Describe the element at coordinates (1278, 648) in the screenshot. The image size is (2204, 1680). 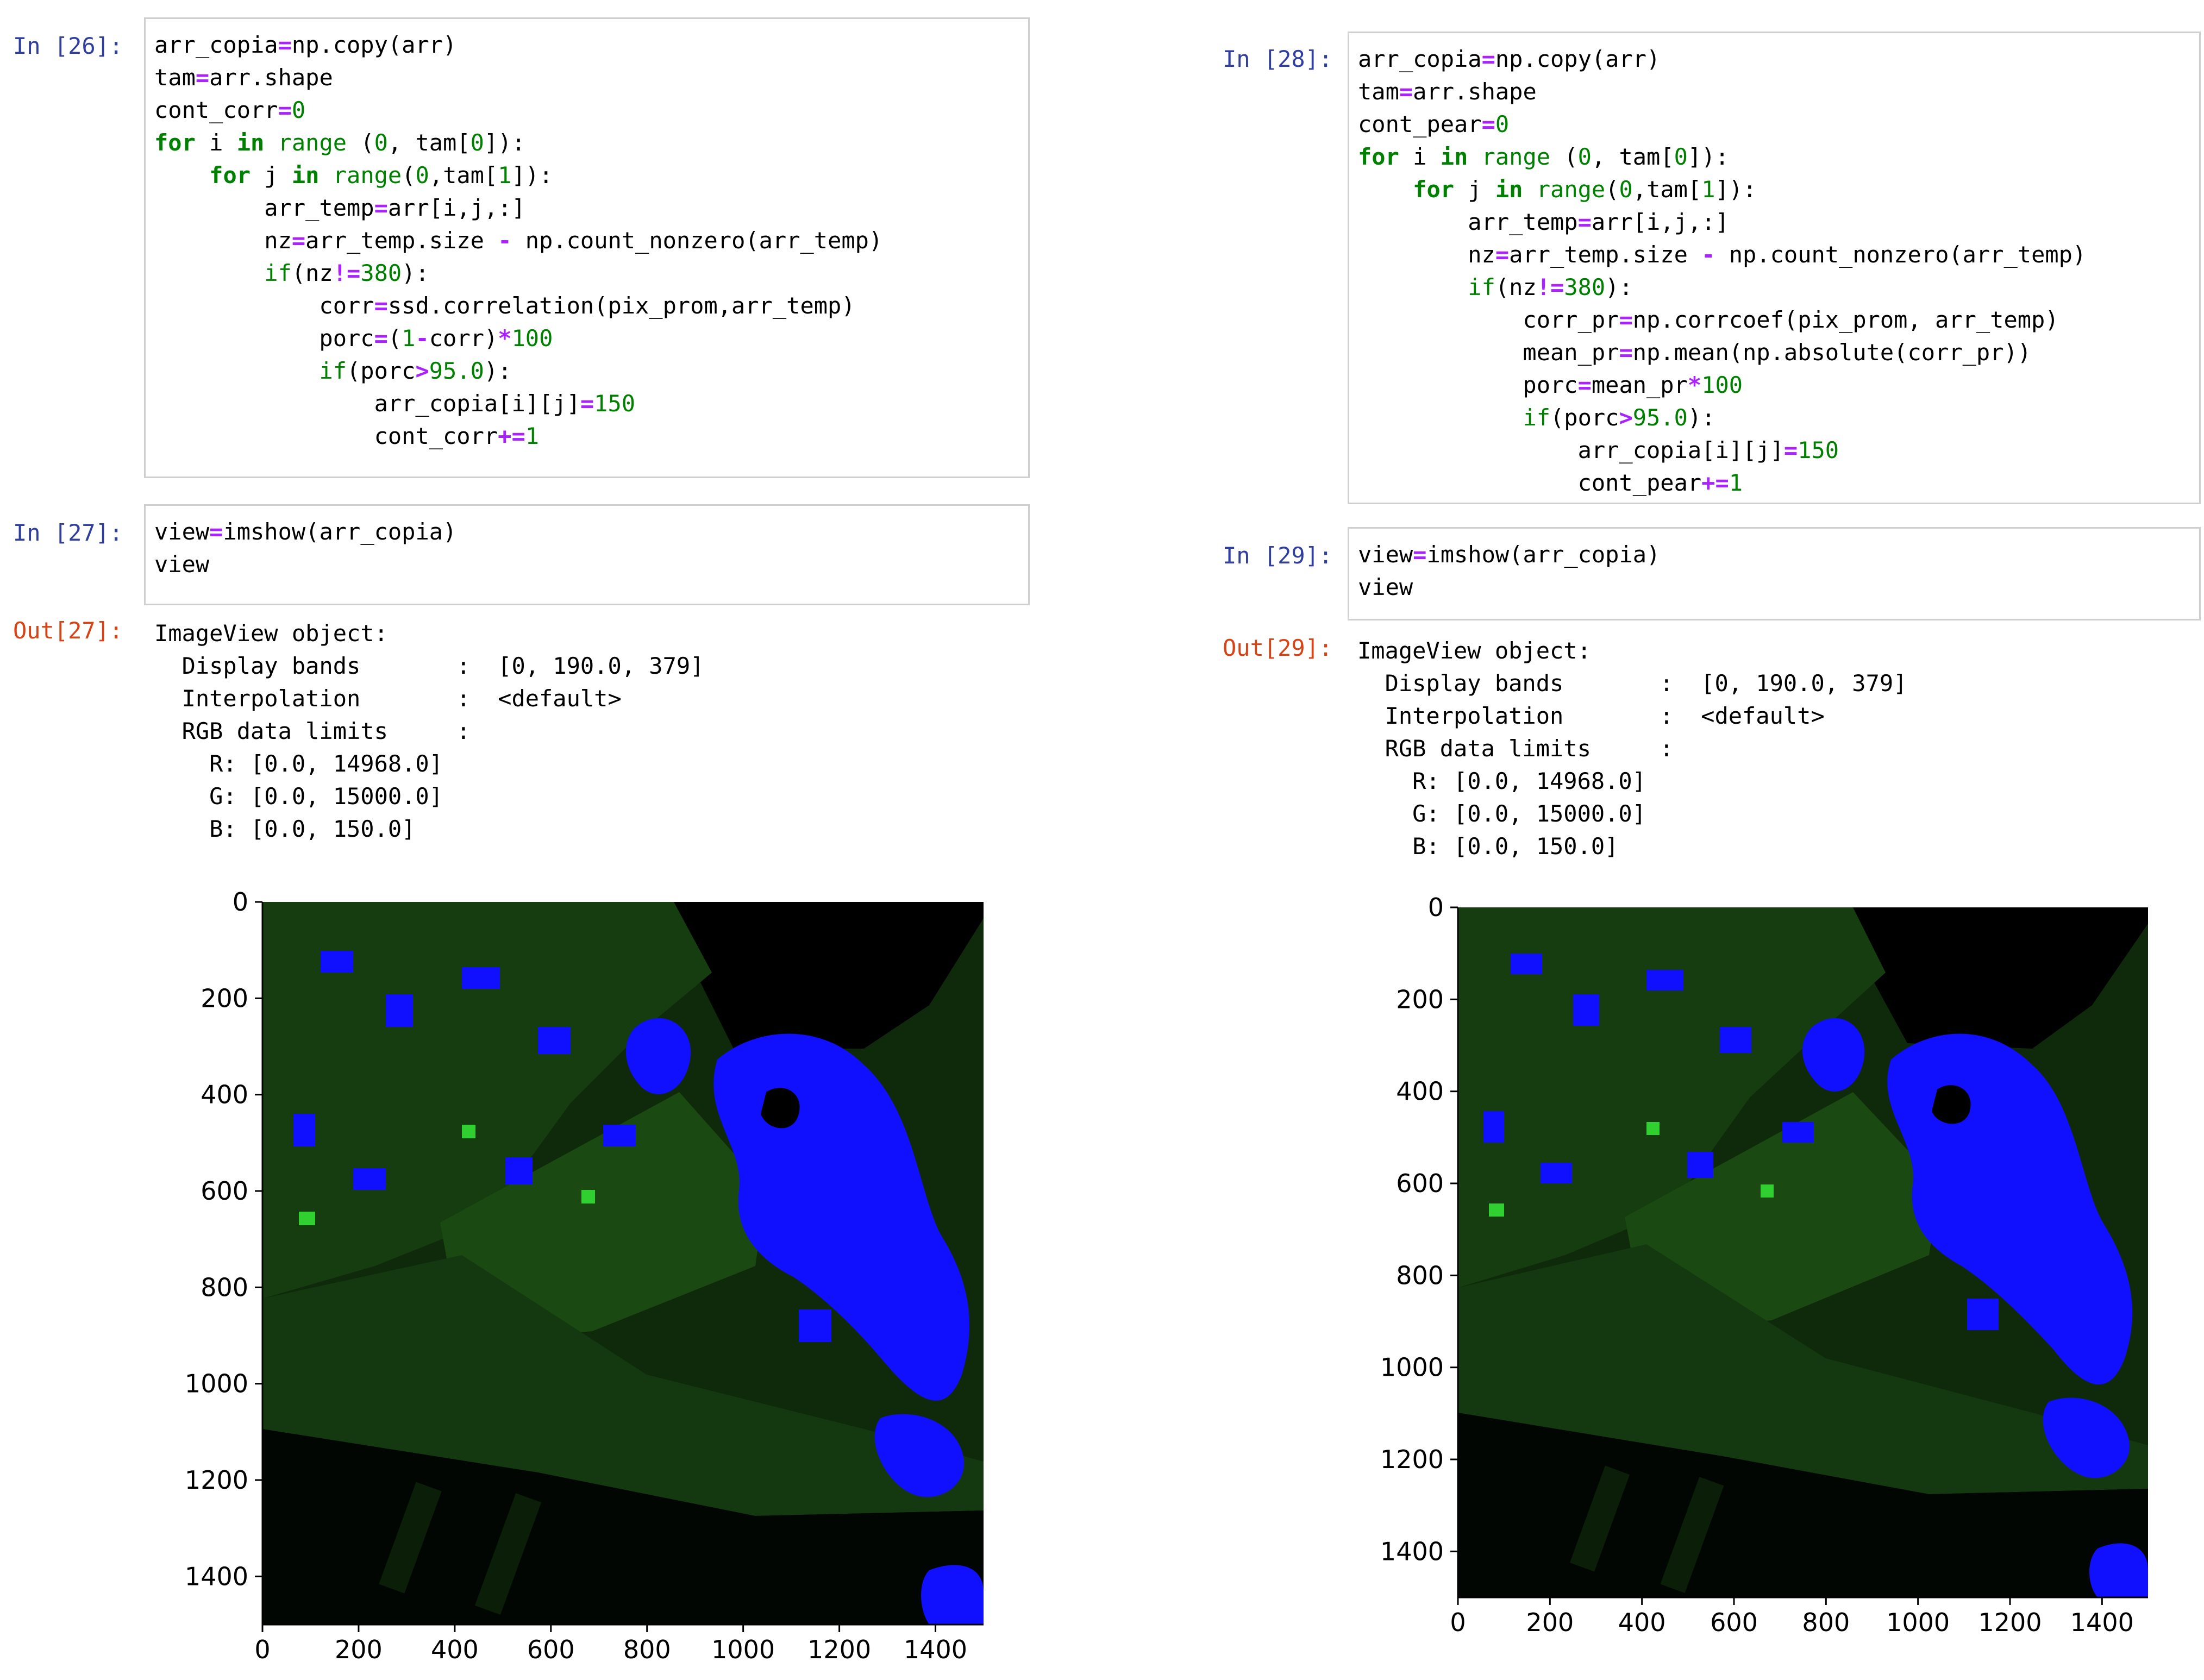
I see `output-prompt: Out[29]:` at that location.